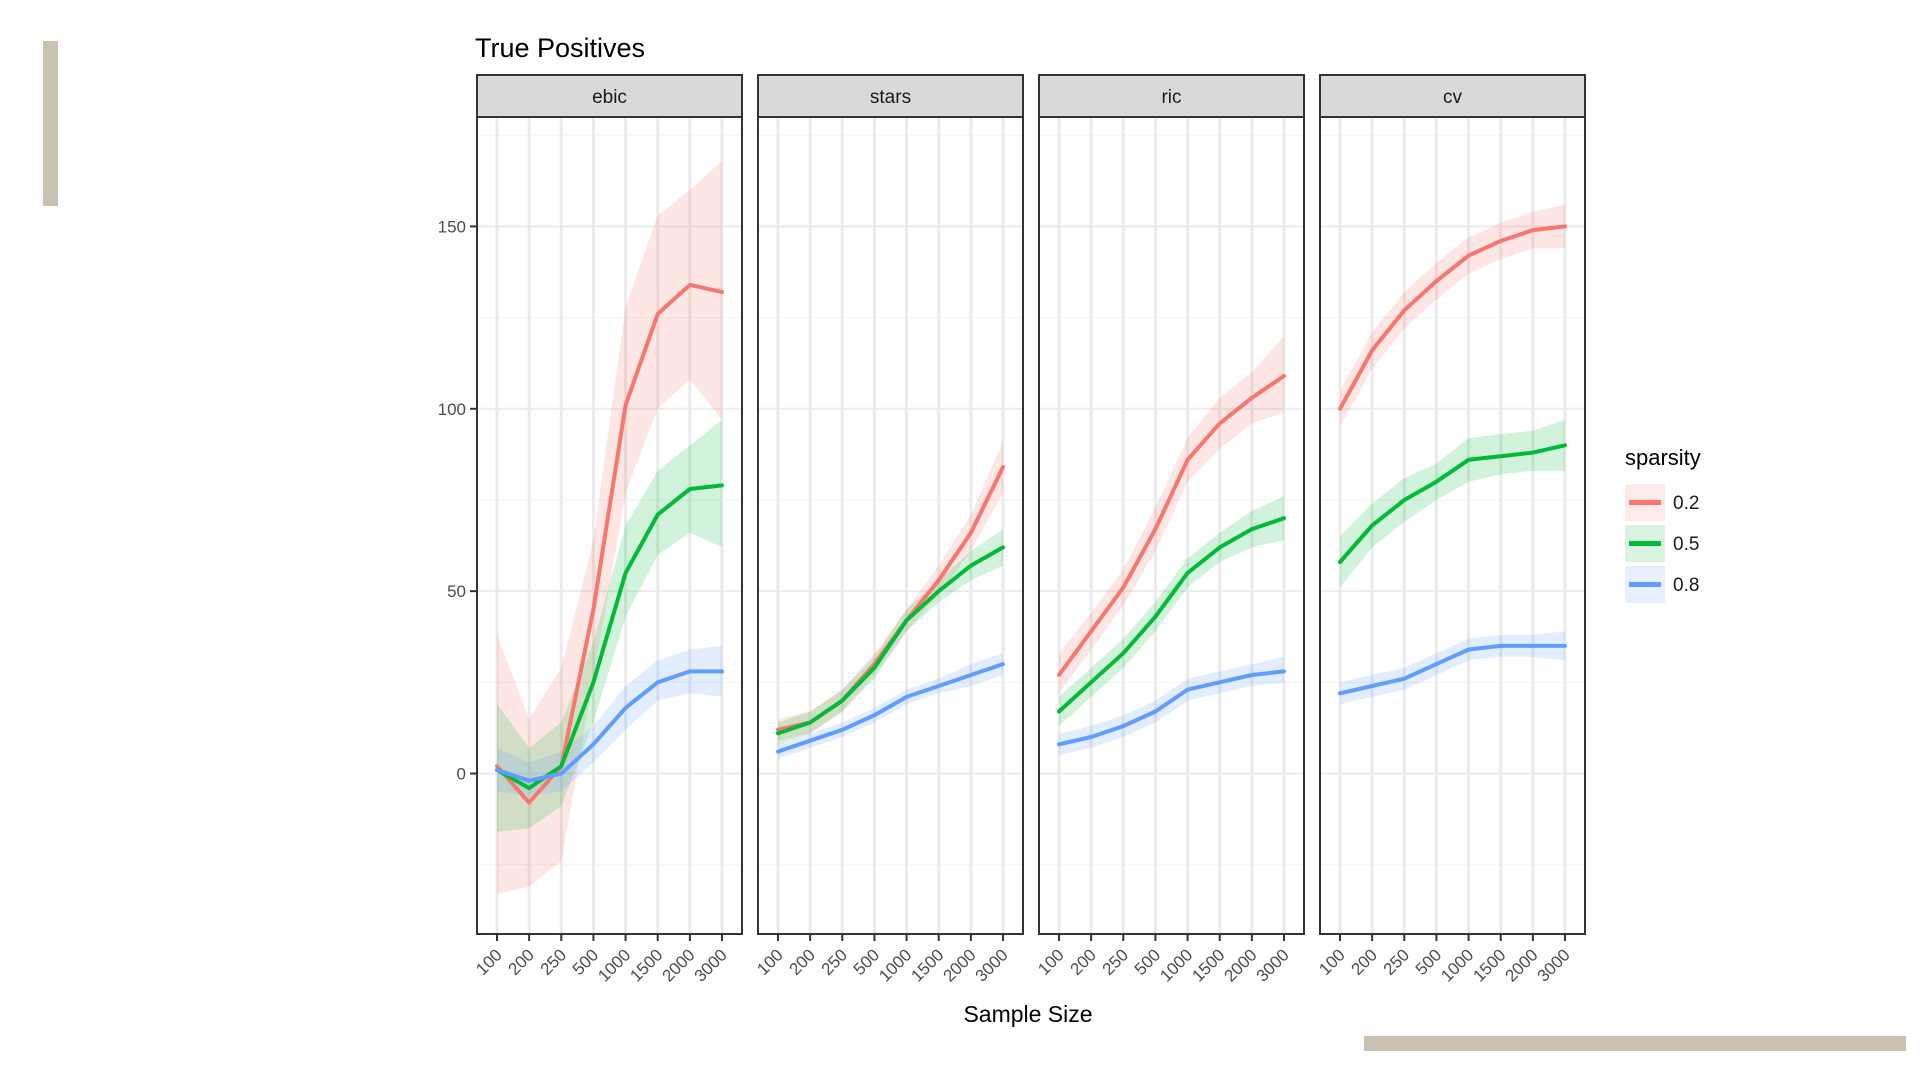 Image resolution: width=1920 pixels, height=1080 pixels. Describe the element at coordinates (452, 226) in the screenshot. I see `y-tick-label-150: 150` at that location.